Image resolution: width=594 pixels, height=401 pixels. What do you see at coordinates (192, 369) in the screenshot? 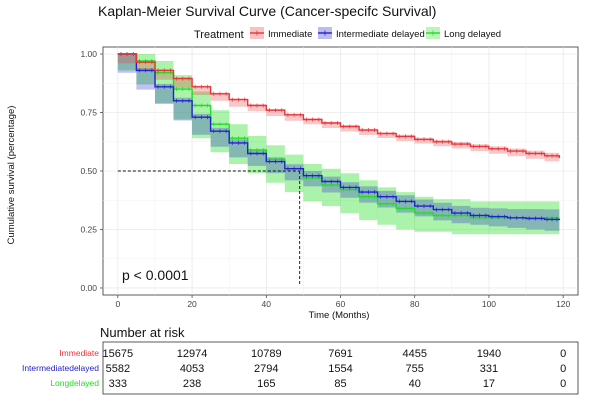
I see `risk-cell: 4053` at bounding box center [192, 369].